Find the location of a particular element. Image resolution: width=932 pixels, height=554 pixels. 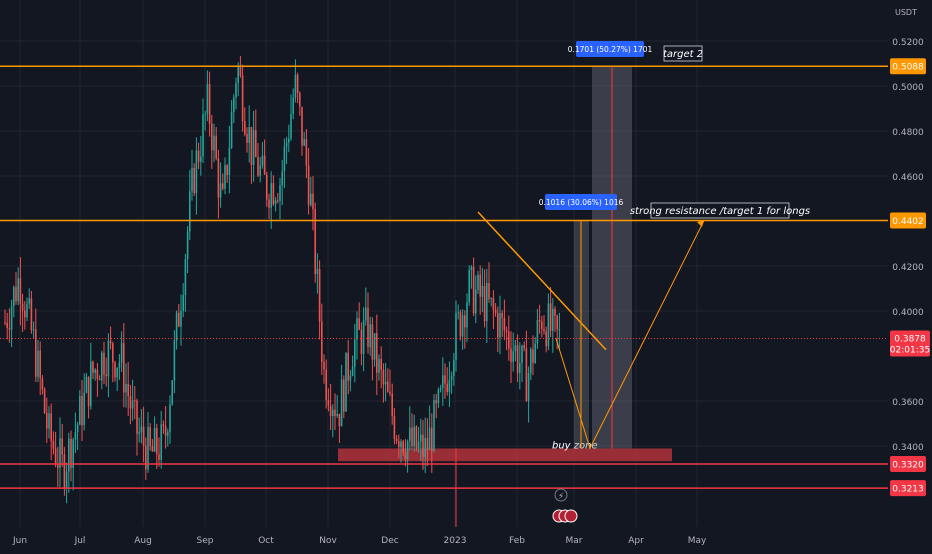

x-tick-label-5: Nov is located at coordinates (328, 541).